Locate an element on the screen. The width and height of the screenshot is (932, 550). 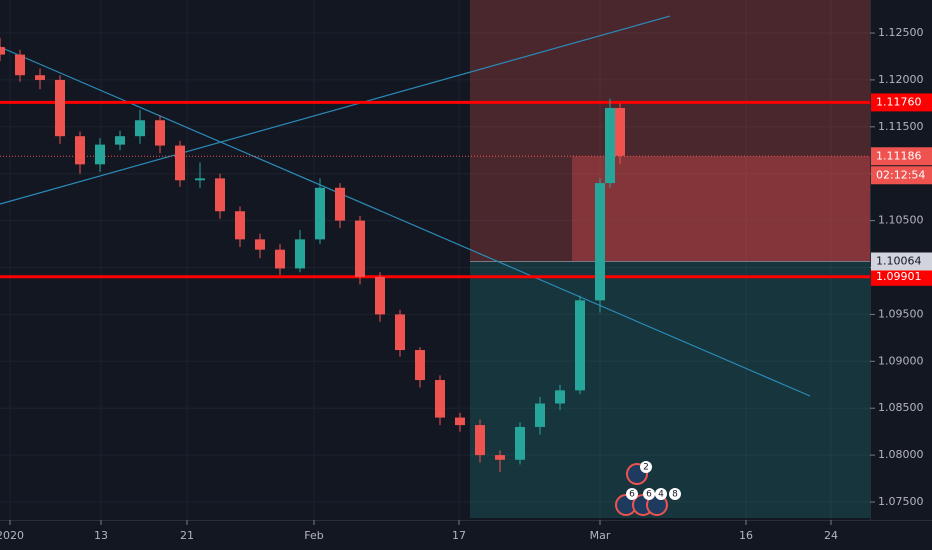
event-count: 4 is located at coordinates (661, 495).